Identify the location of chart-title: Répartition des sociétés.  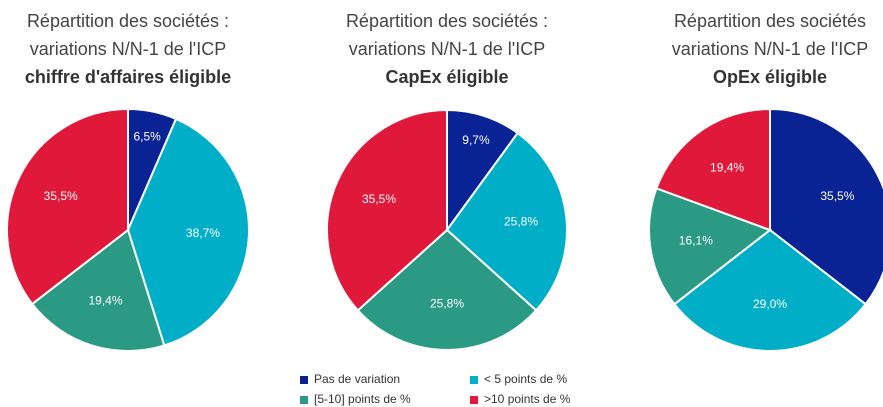
(770, 21).